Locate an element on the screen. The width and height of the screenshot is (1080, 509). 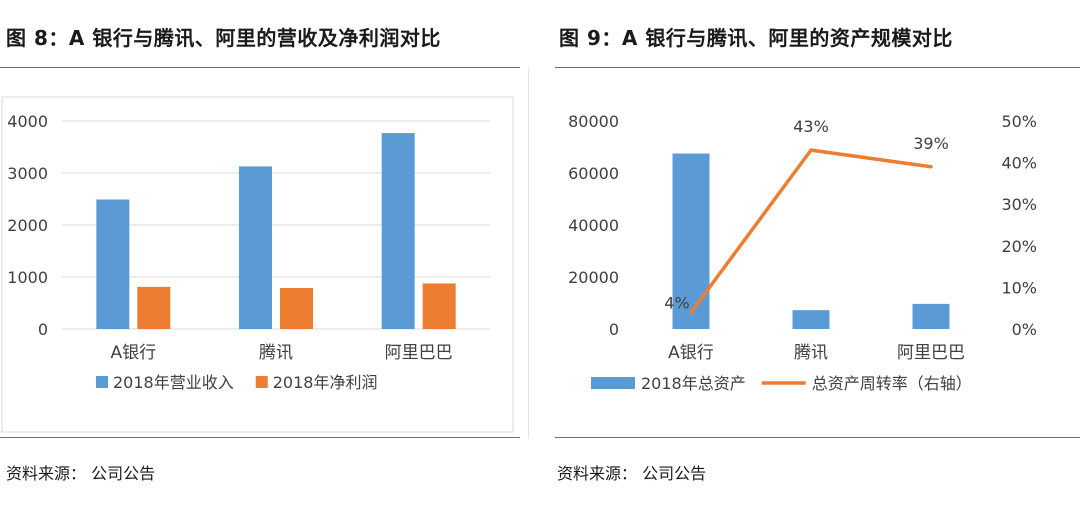
y-tick-label: 3000 is located at coordinates (27, 173).